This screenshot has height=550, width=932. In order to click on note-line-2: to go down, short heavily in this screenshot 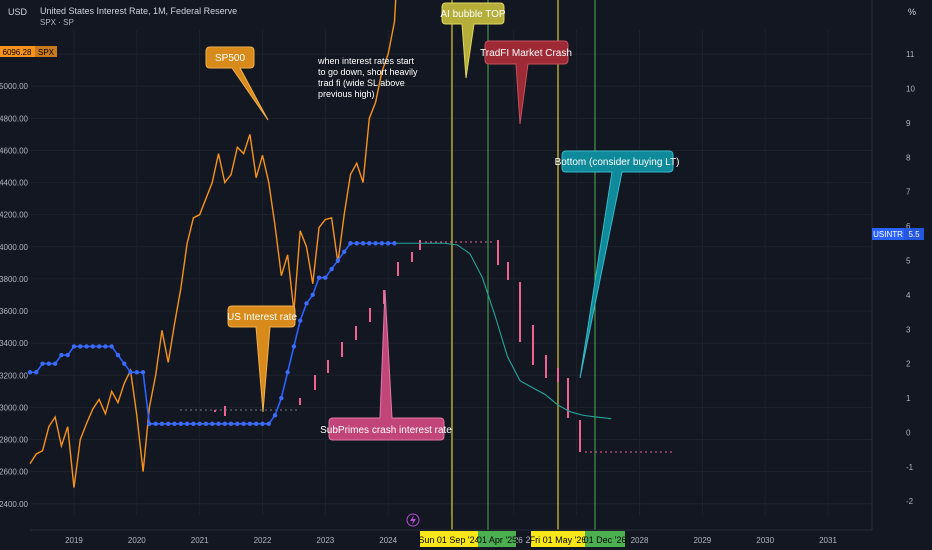, I will do `click(368, 72)`.